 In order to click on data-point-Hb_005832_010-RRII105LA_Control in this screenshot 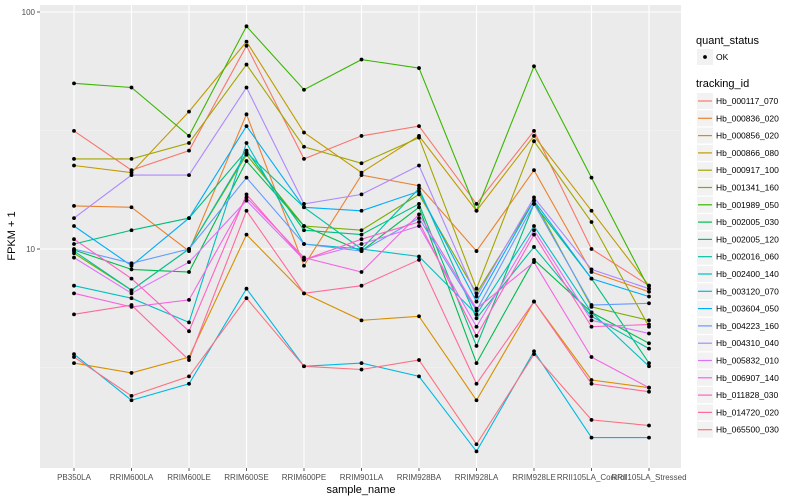, I will do `click(591, 320)`.